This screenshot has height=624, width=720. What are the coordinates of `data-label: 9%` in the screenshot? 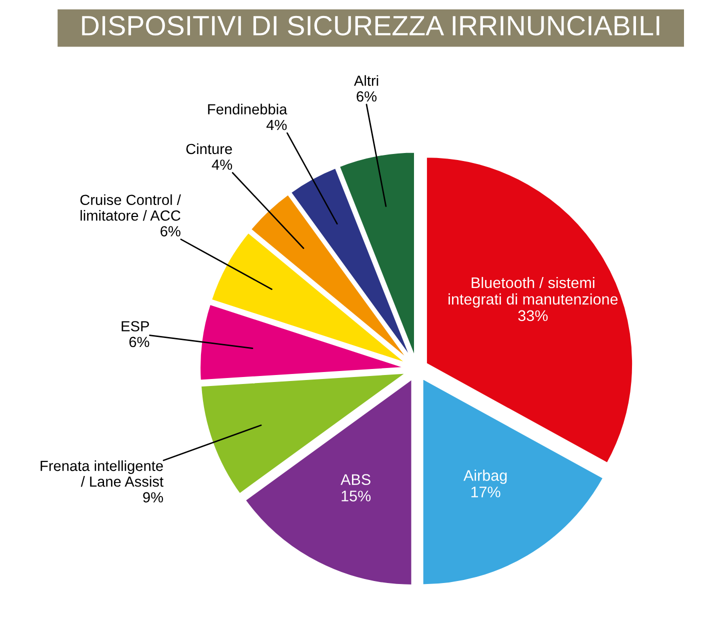 It's located at (153, 497).